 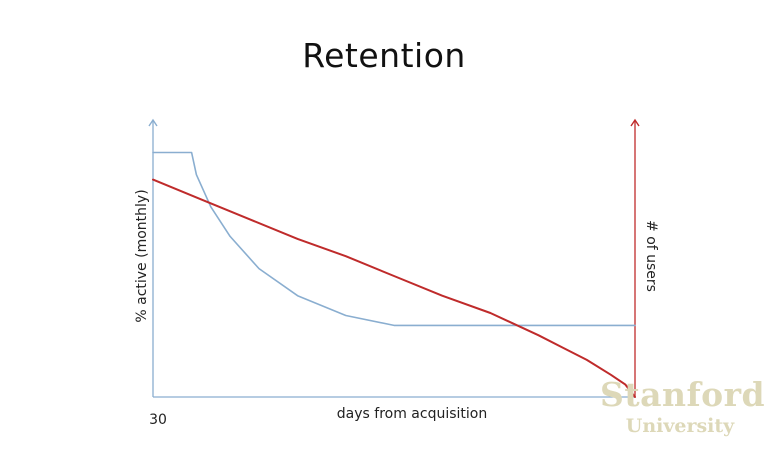 I want to click on x-axis-label: days from acquisition, so click(x=412, y=414).